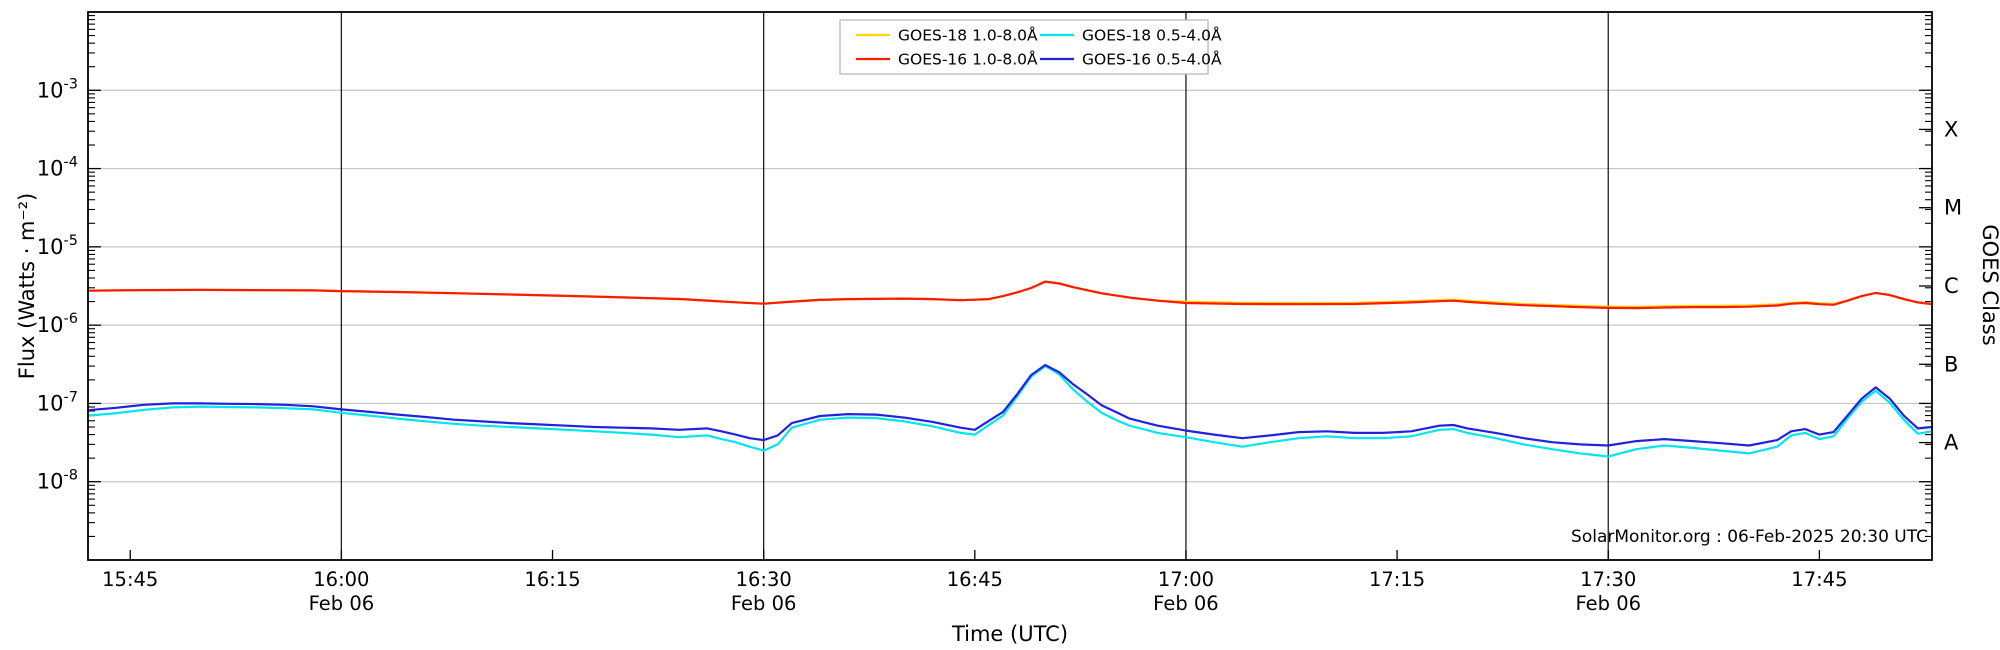 Image resolution: width=2000 pixels, height=650 pixels. I want to click on goes-class-label: M, so click(1953, 208).